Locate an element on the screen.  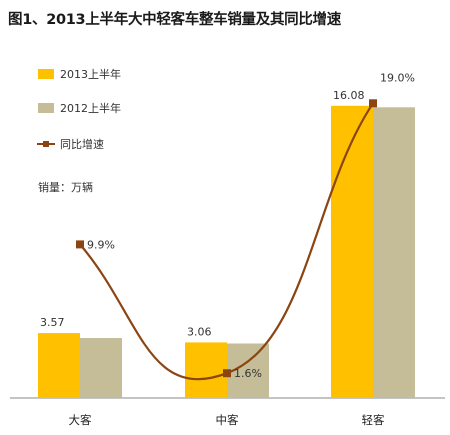
unit-note: 销量：万辆 is located at coordinates (65, 187).